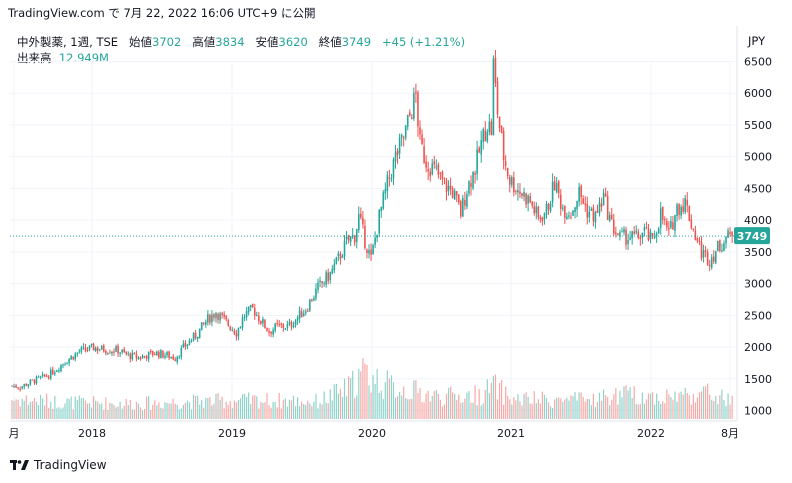  I want to click on price-tick-label: 2000, so click(758, 347).